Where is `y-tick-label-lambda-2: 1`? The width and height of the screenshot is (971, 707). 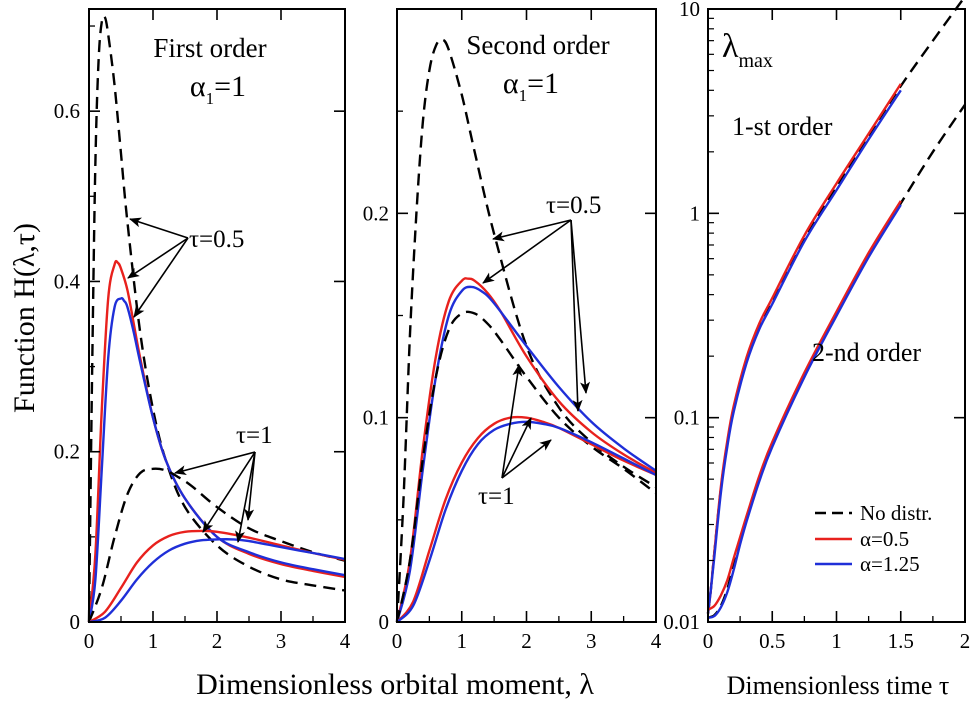 y-tick-label-lambda-2: 1 is located at coordinates (695, 213).